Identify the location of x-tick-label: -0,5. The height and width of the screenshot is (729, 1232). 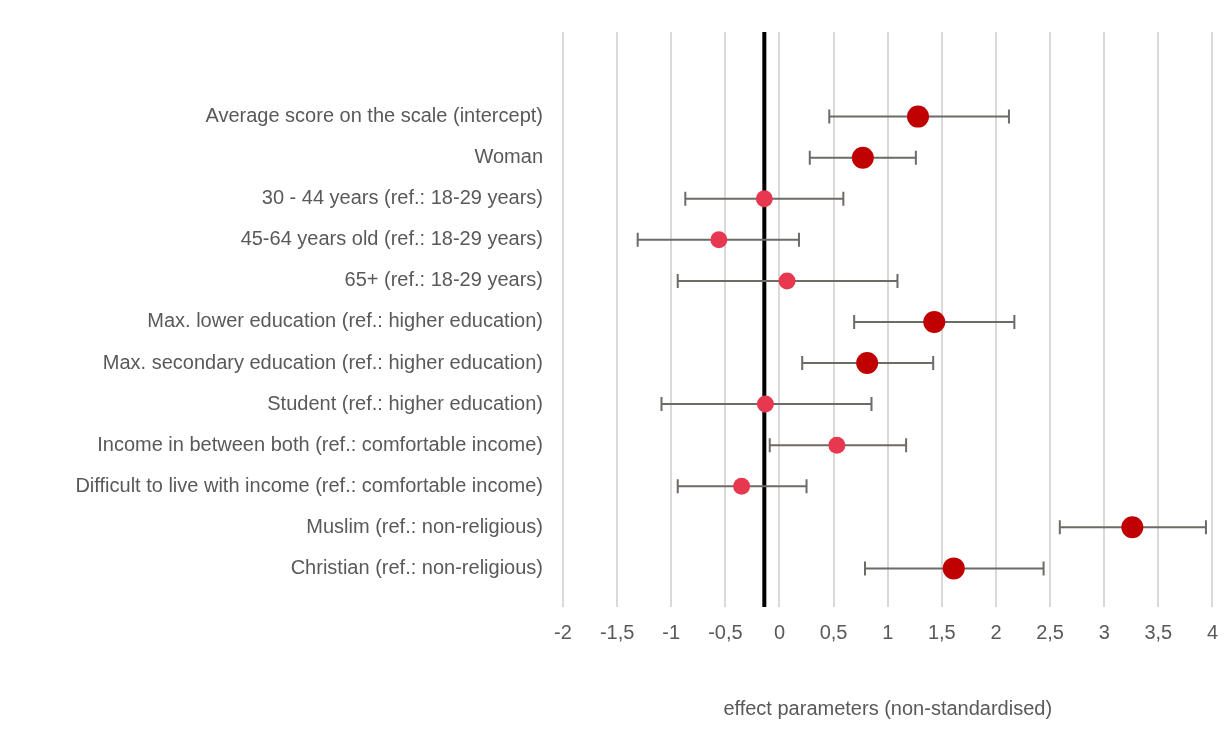
(725, 631).